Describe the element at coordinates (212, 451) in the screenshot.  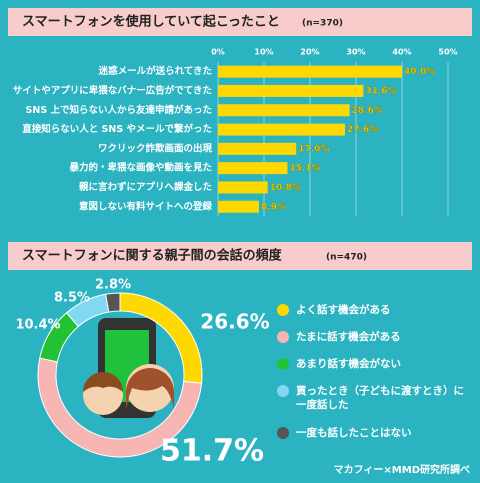
I see `value-label: 51.7%` at that location.